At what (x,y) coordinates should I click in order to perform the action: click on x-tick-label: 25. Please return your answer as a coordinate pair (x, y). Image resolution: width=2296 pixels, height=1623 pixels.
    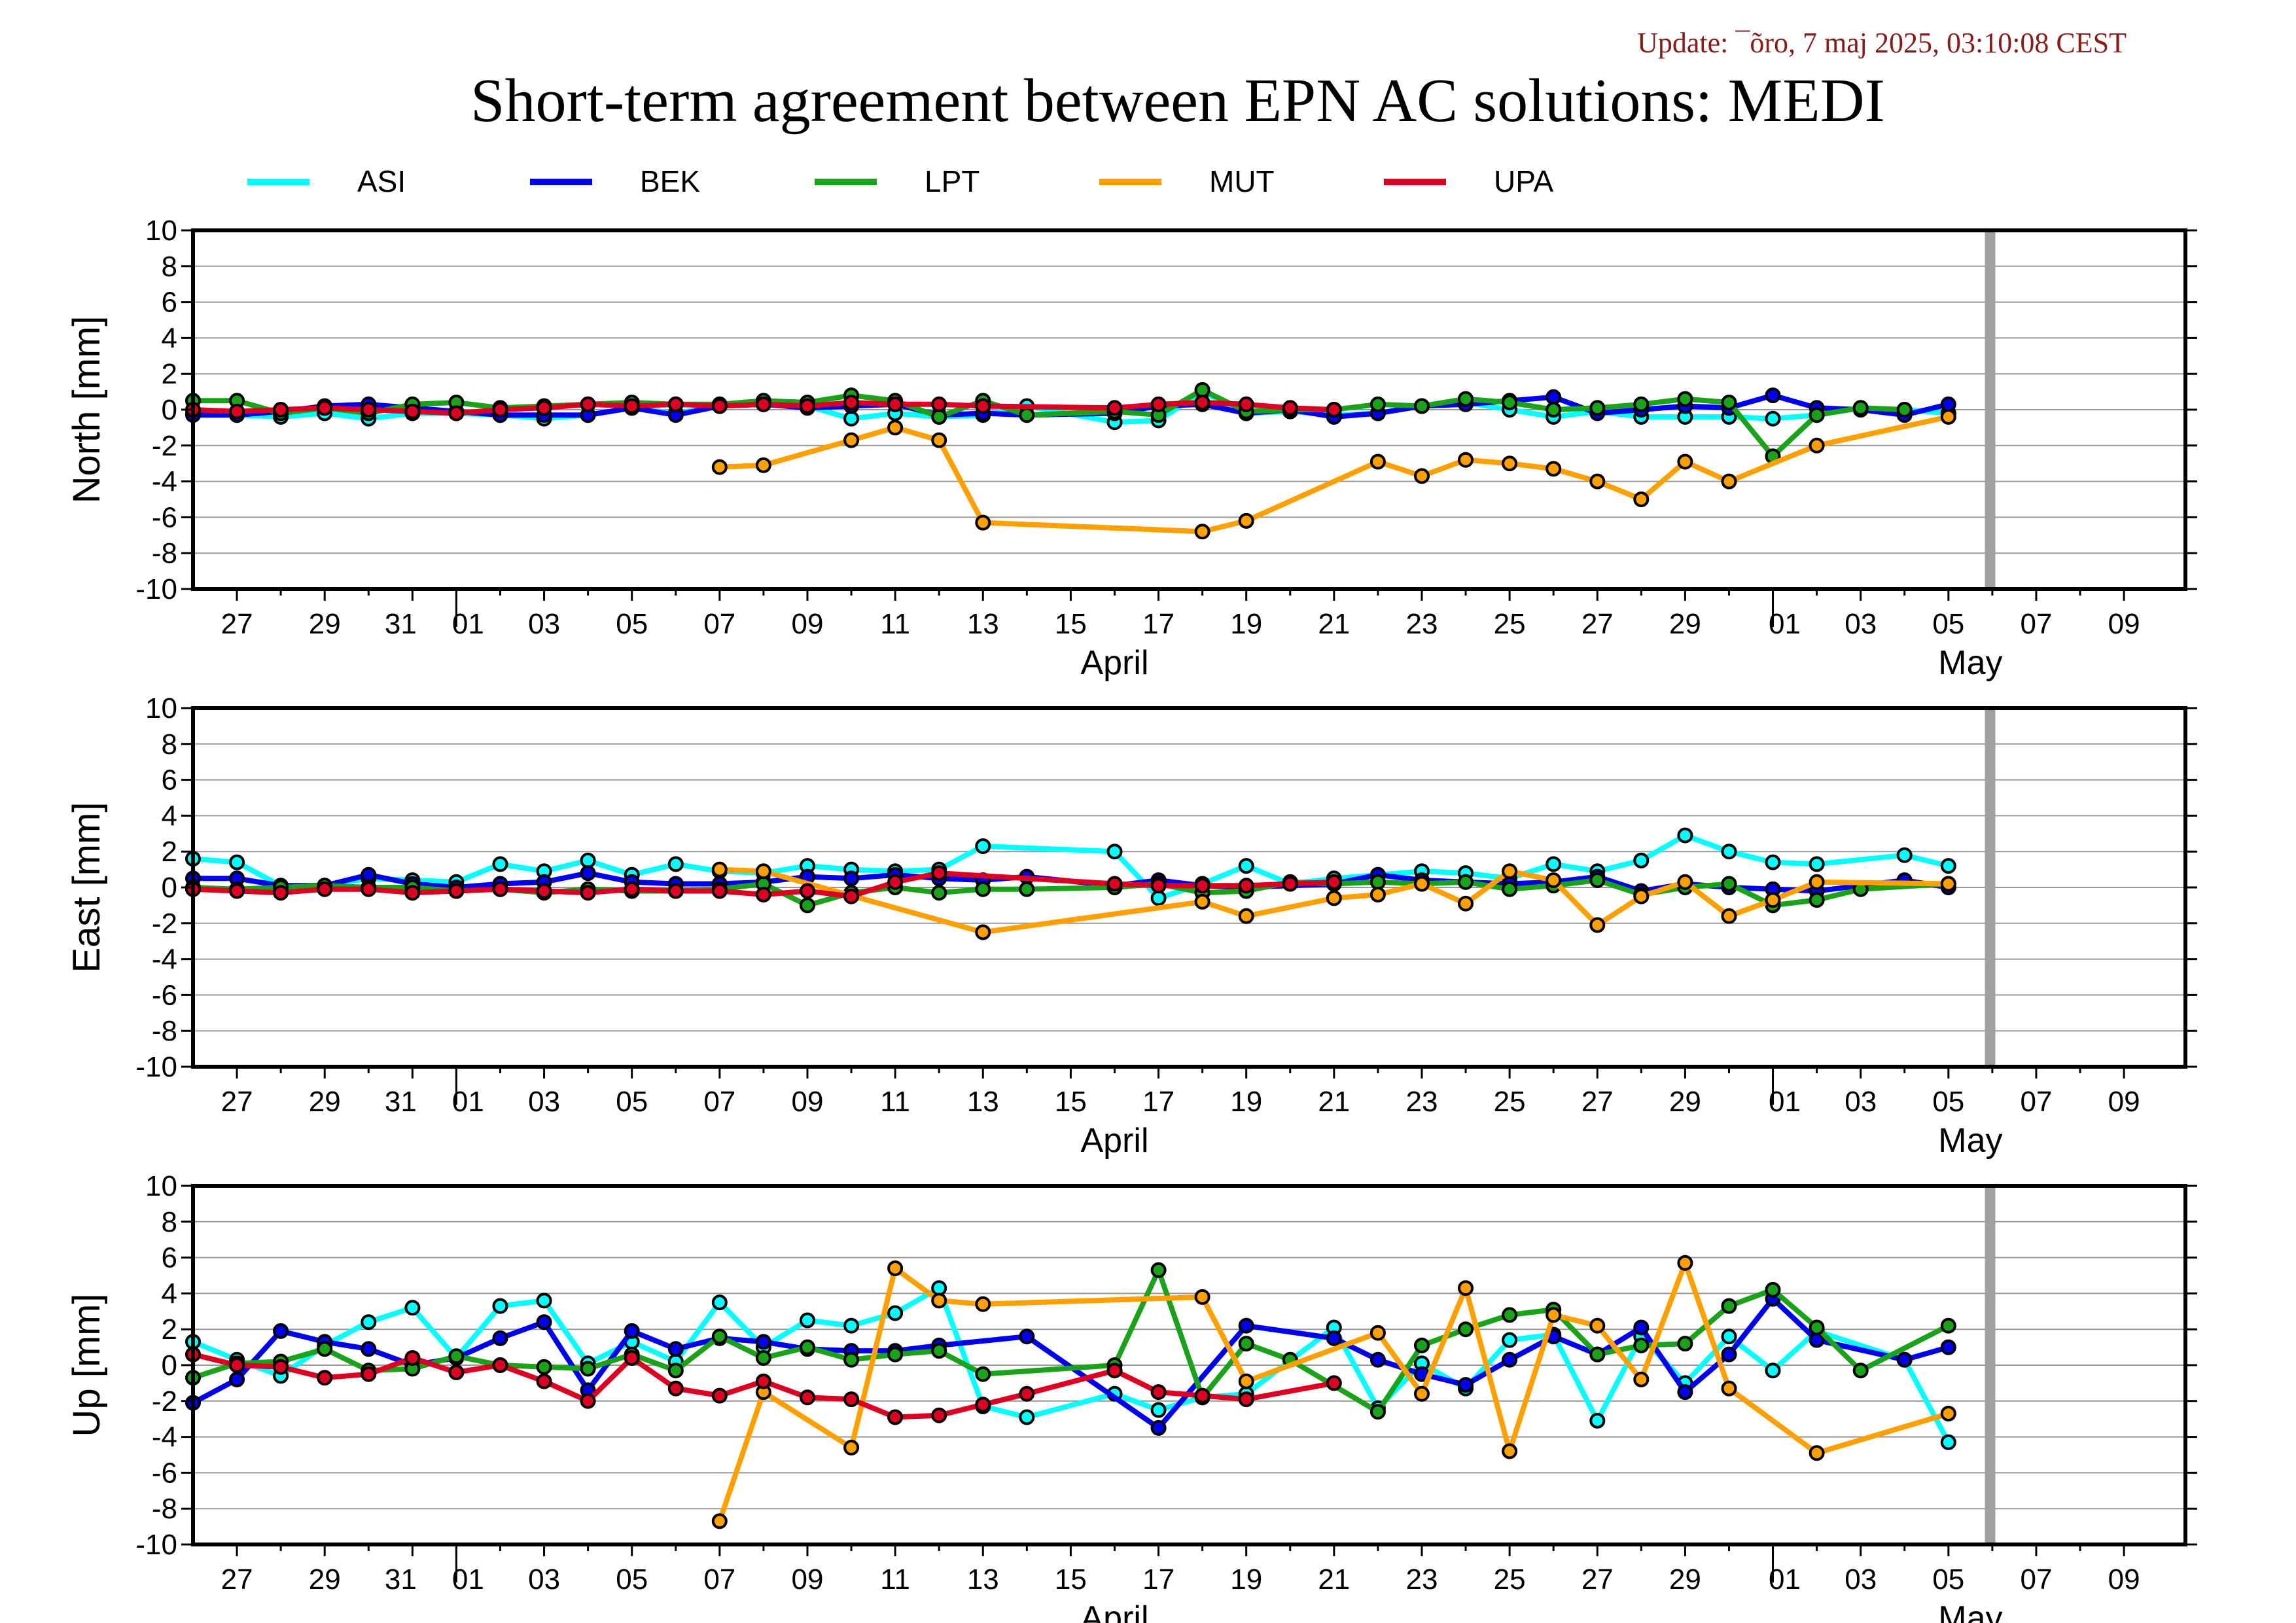
    Looking at the image, I should click on (1510, 624).